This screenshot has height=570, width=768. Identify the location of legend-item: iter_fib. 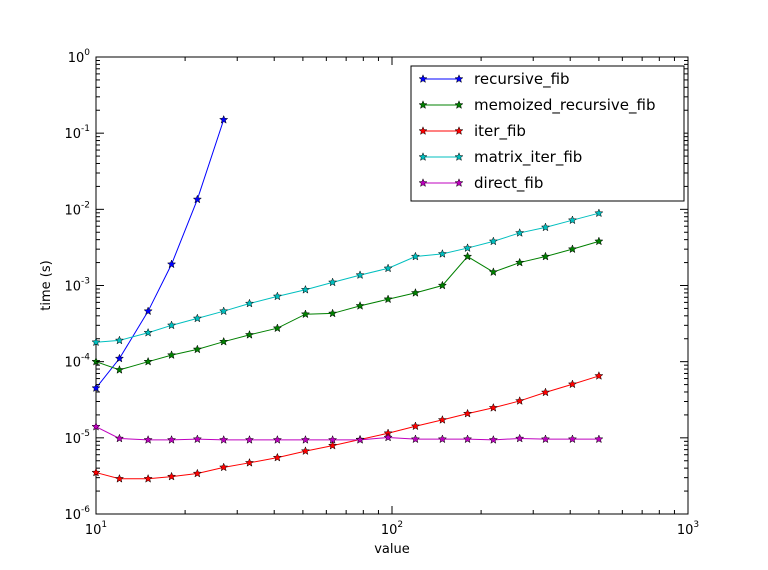
(472, 131).